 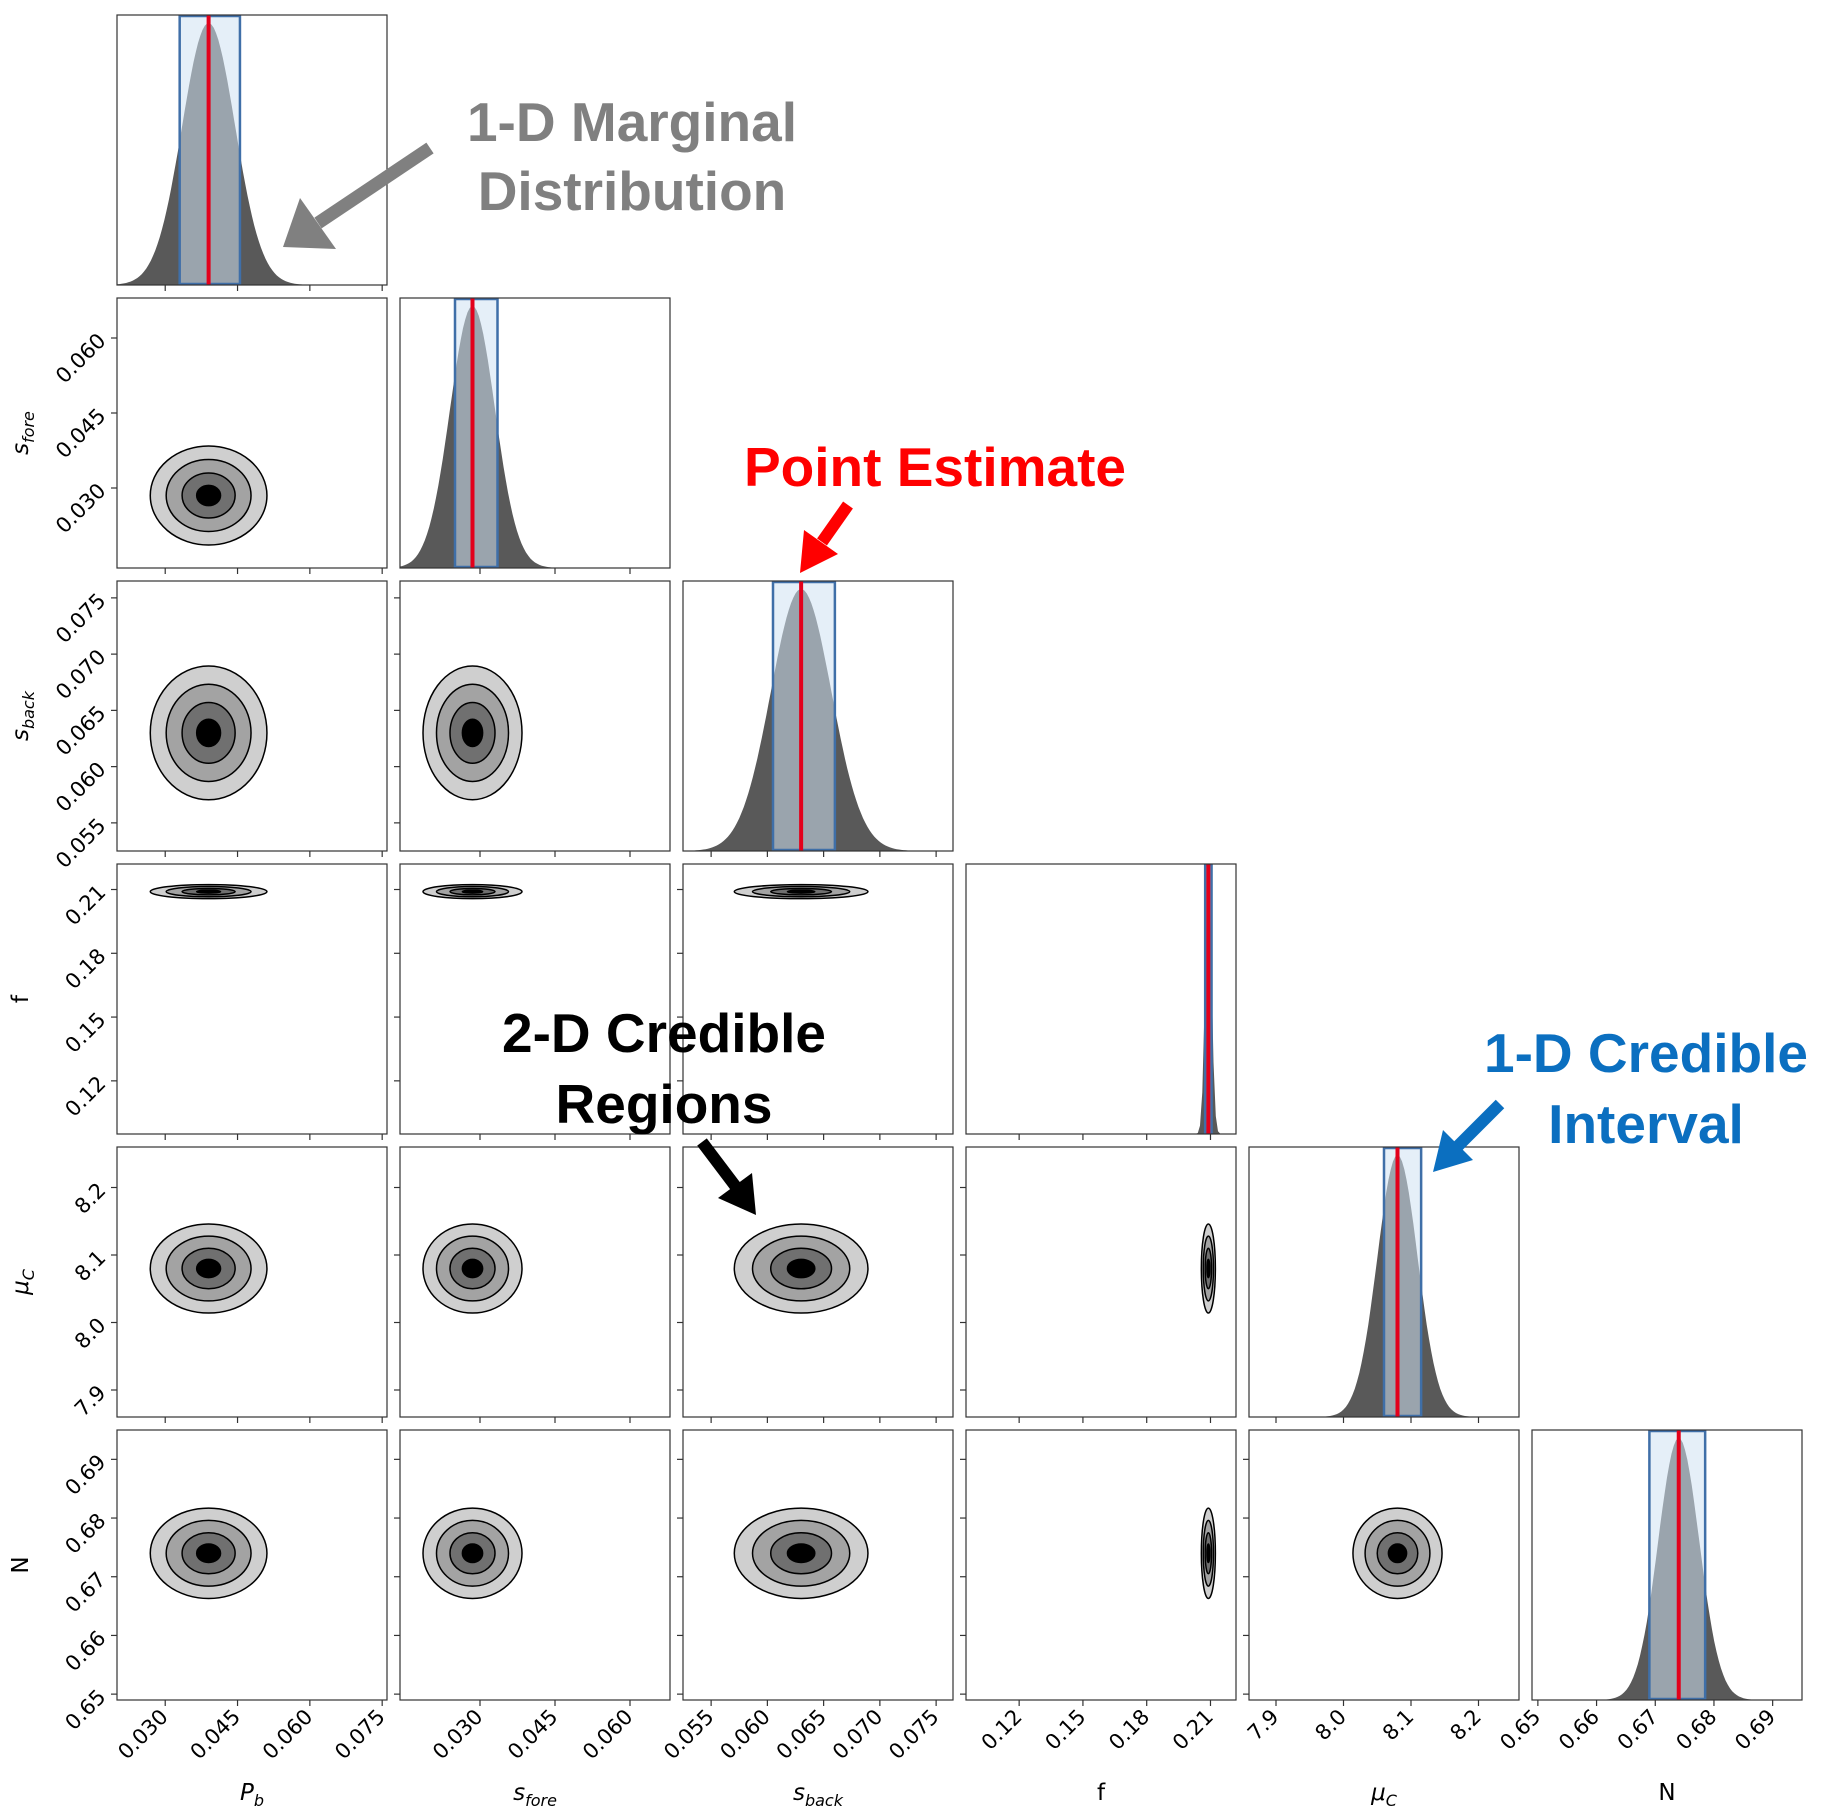 I want to click on y-tick-label: 0.045, so click(x=80, y=433).